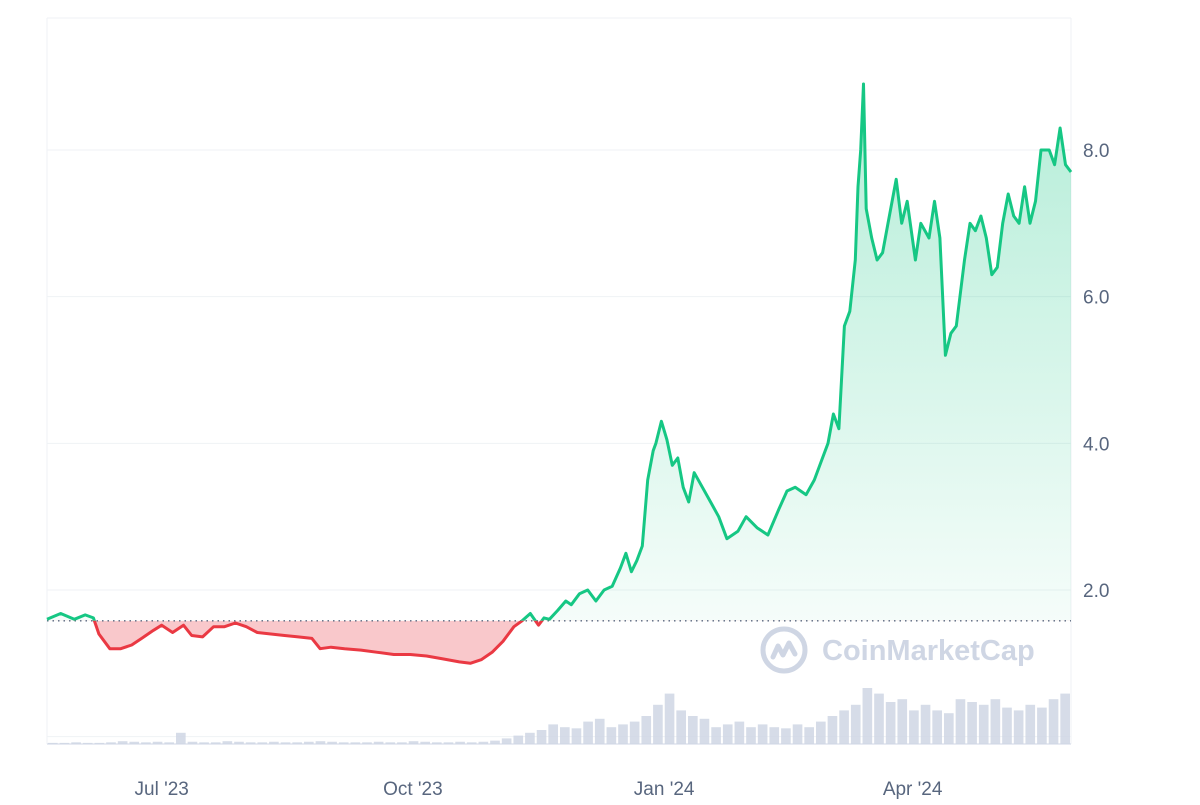 The height and width of the screenshot is (805, 1200). I want to click on x-tick-label: Jul '23, so click(162, 789).